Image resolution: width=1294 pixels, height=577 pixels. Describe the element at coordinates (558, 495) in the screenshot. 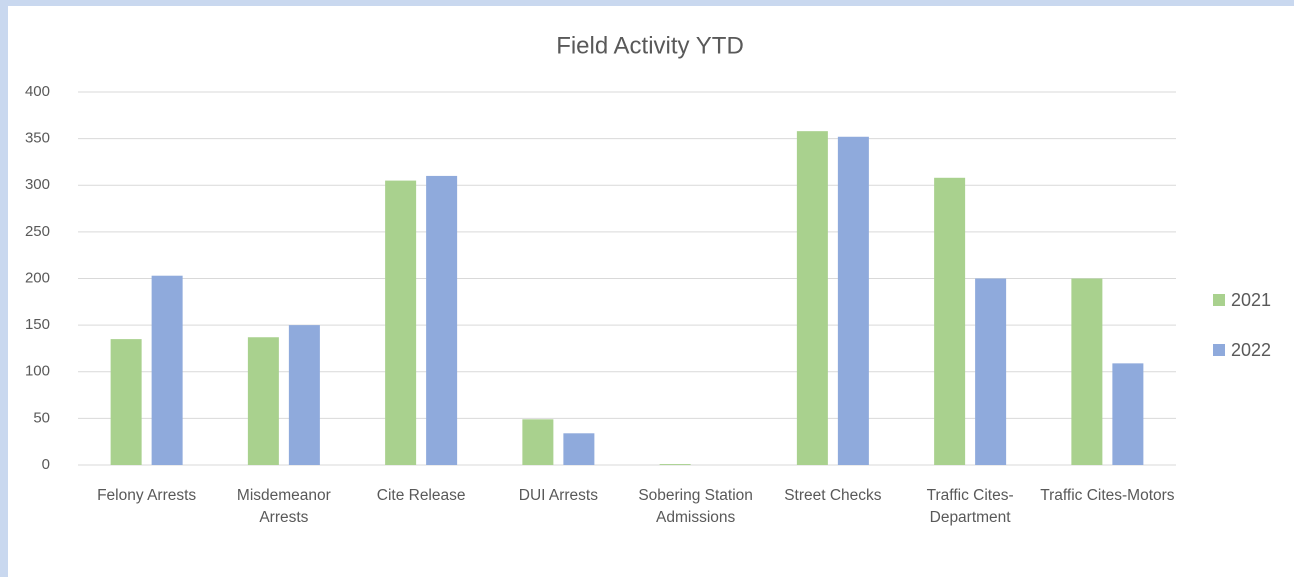

I see `x-tick-label: DUI Arrests` at that location.